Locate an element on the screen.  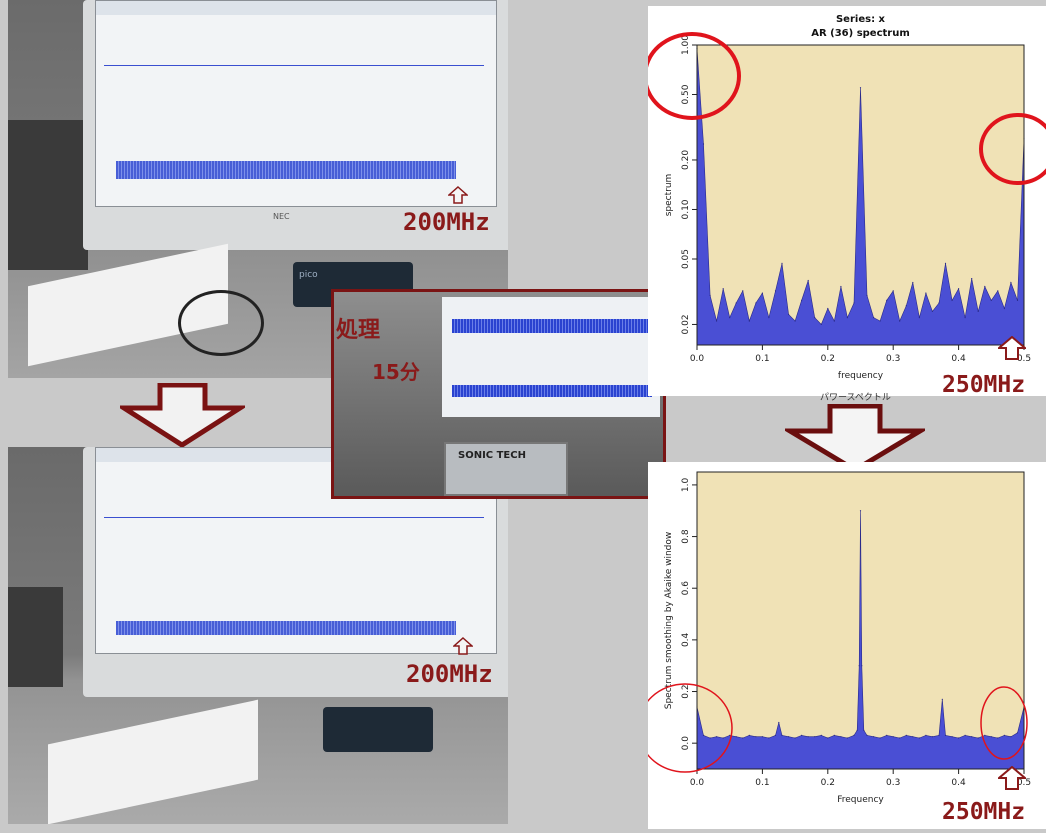
screen-toolbar is located at coordinates (296, 8).